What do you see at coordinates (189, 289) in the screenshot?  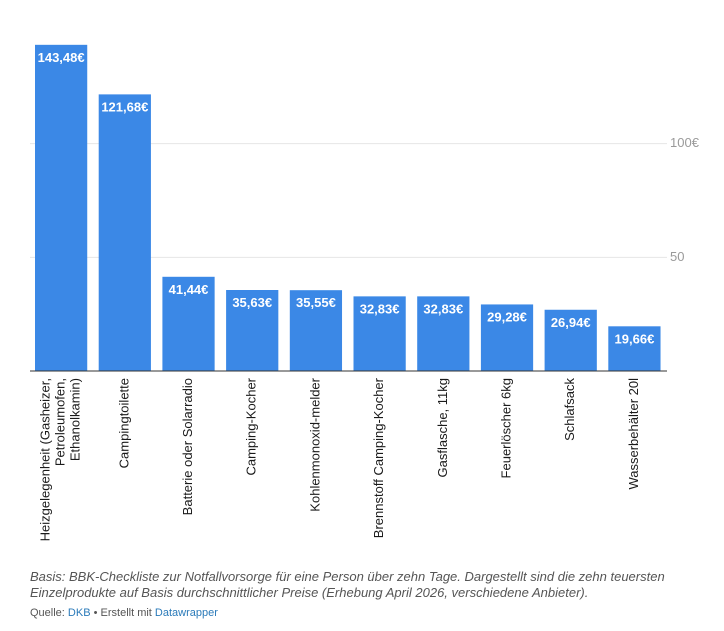 I see `data-label: 41,44€` at bounding box center [189, 289].